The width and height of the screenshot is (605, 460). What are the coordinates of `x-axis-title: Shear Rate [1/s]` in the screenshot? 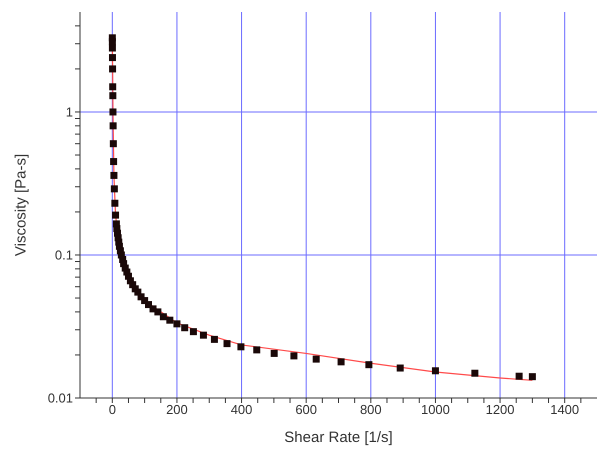 It's located at (338, 437).